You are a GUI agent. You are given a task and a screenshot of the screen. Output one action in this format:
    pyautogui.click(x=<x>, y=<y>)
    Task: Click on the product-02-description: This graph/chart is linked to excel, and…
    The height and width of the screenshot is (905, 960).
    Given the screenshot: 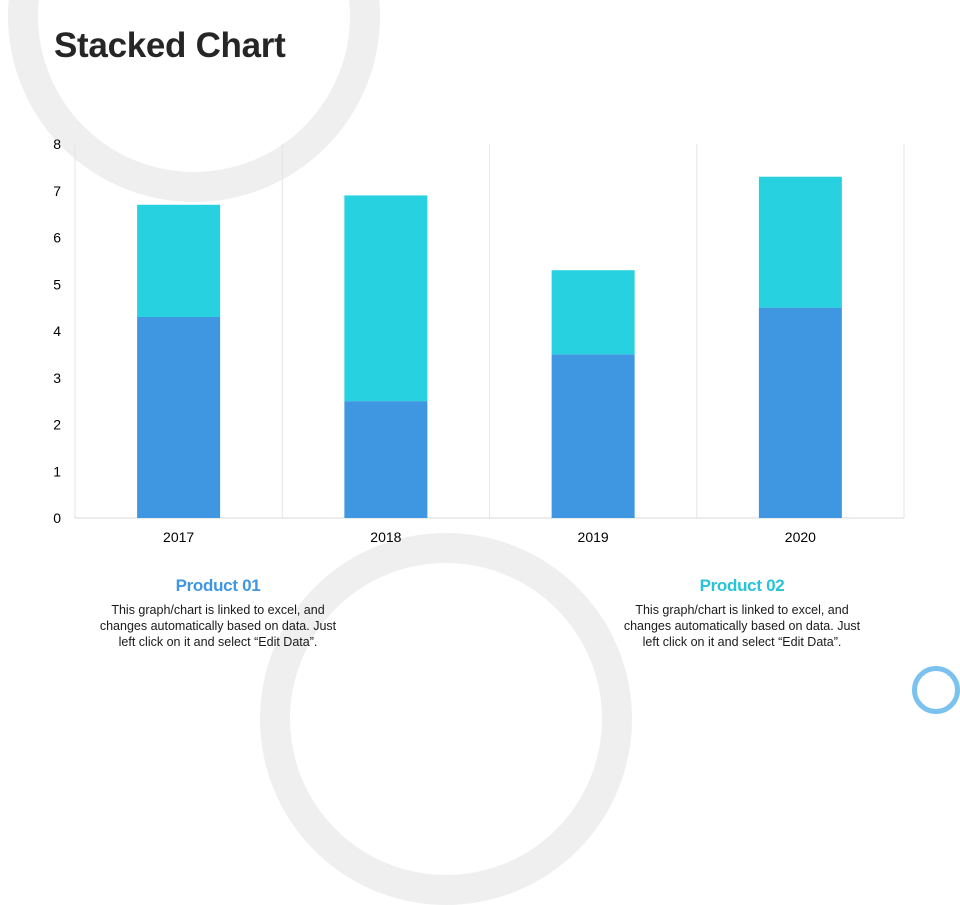 What is the action you would take?
    pyautogui.click(x=742, y=626)
    